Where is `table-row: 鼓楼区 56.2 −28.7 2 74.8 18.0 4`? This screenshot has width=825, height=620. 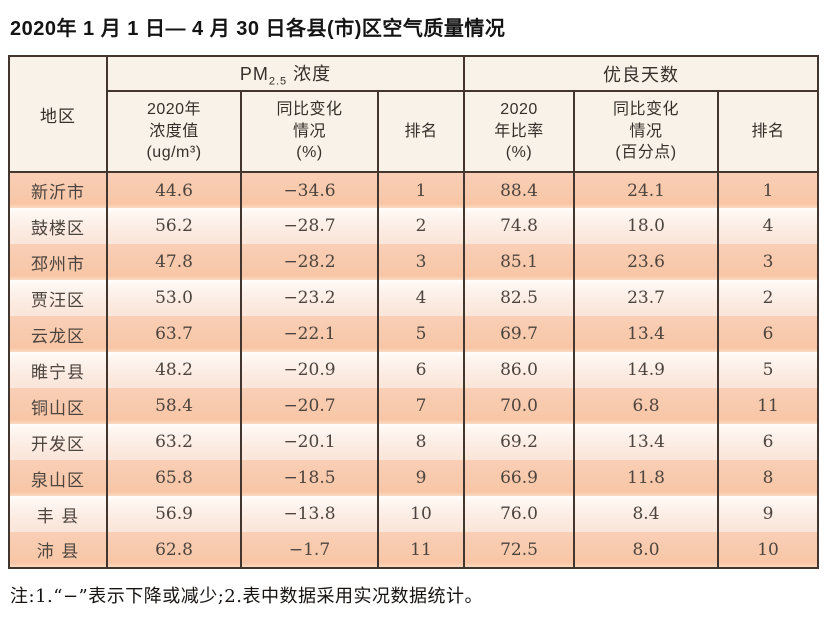
table-row: 鼓楼区 56.2 −28.7 2 74.8 18.0 4 is located at coordinates (414, 226).